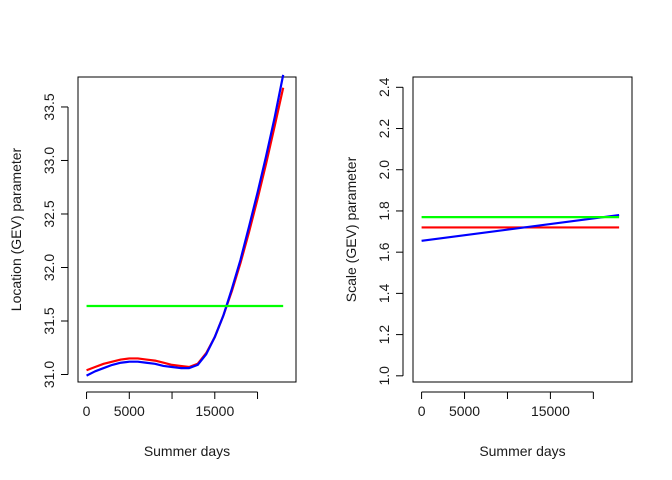 Image resolution: width=672 pixels, height=480 pixels. Describe the element at coordinates (49, 160) in the screenshot. I see `location-y-tick-label: 33.0` at that location.